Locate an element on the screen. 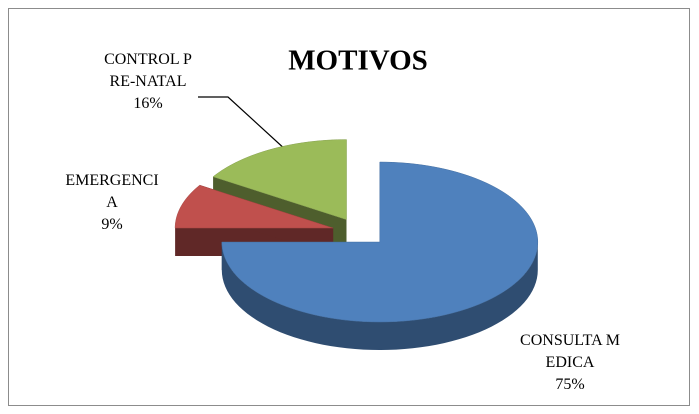  slice-side is located at coordinates (379, 296).